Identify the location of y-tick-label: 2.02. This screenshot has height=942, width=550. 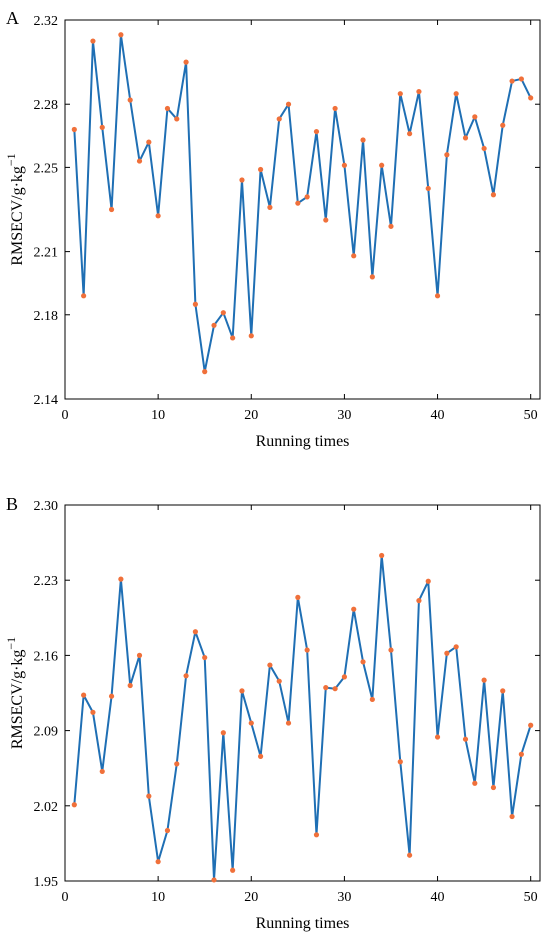
(46, 807).